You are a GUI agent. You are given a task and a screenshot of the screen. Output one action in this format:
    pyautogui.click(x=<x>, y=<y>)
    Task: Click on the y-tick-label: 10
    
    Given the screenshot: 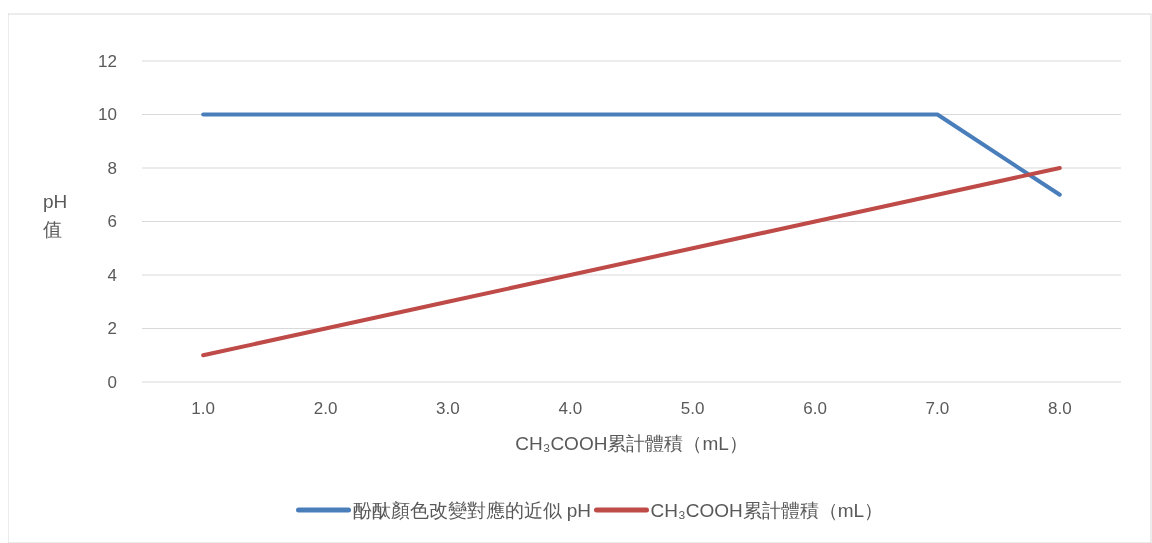 What is the action you would take?
    pyautogui.click(x=107, y=115)
    